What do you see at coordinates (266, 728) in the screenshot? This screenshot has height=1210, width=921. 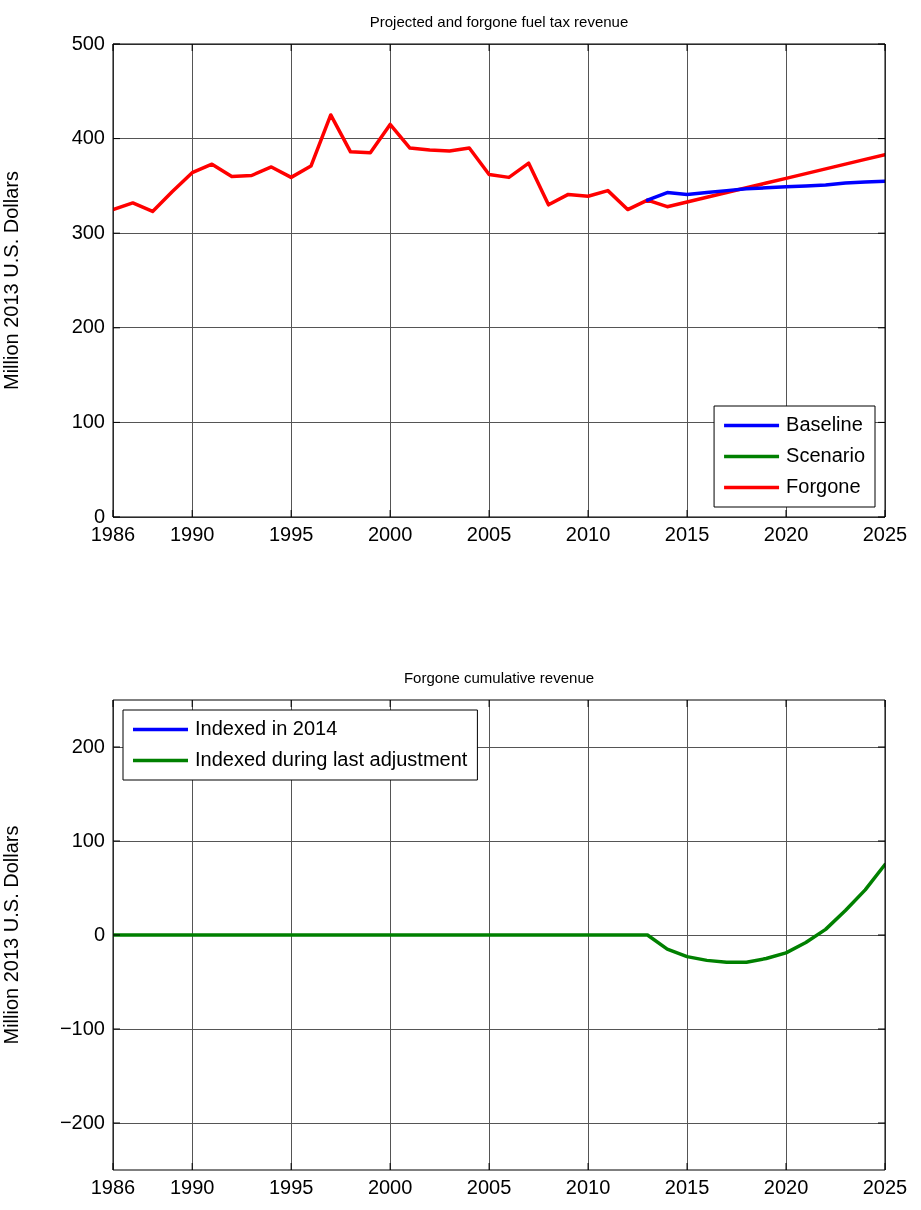 I see `legend-label: Indexed in 2014` at bounding box center [266, 728].